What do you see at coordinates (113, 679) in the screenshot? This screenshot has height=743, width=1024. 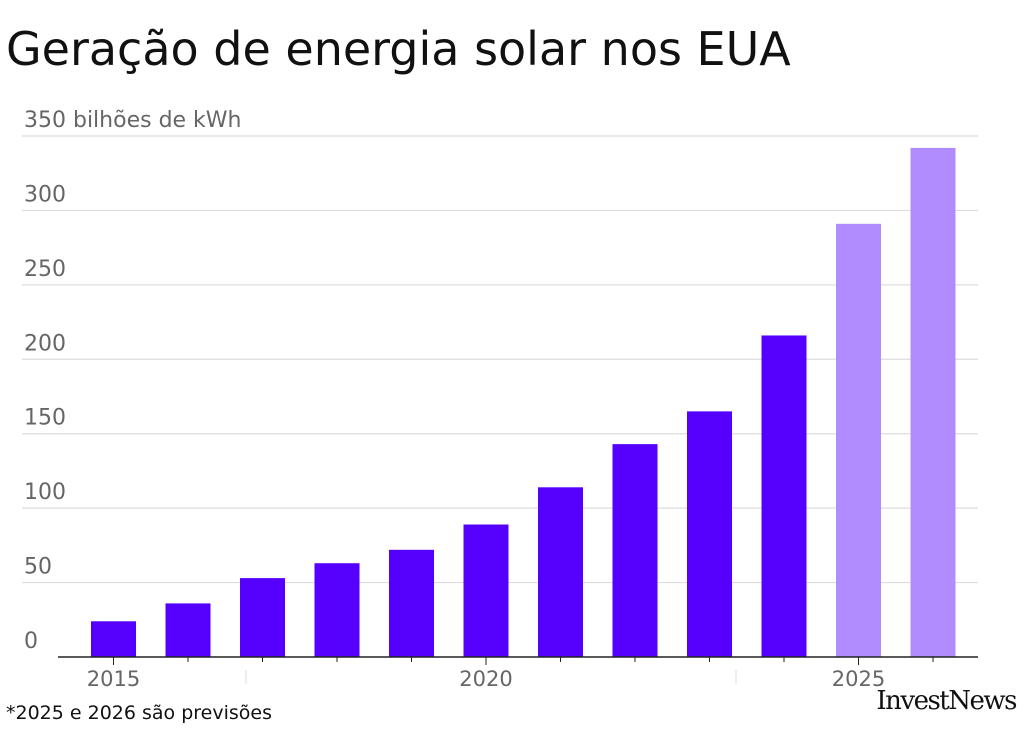 I see `x-tick-label: 2015` at bounding box center [113, 679].